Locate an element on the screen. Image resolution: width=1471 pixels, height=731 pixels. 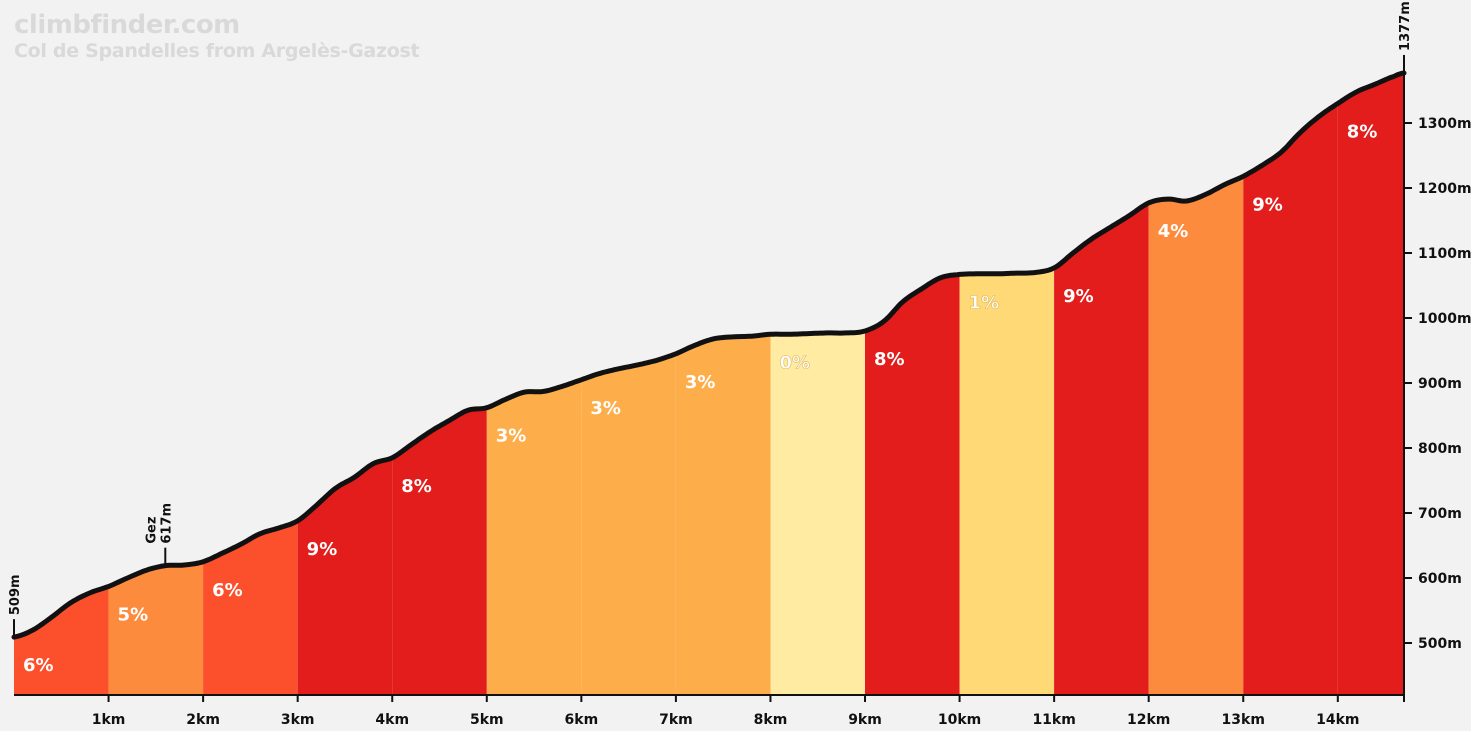
x-tick-label: 4km is located at coordinates (392, 720).